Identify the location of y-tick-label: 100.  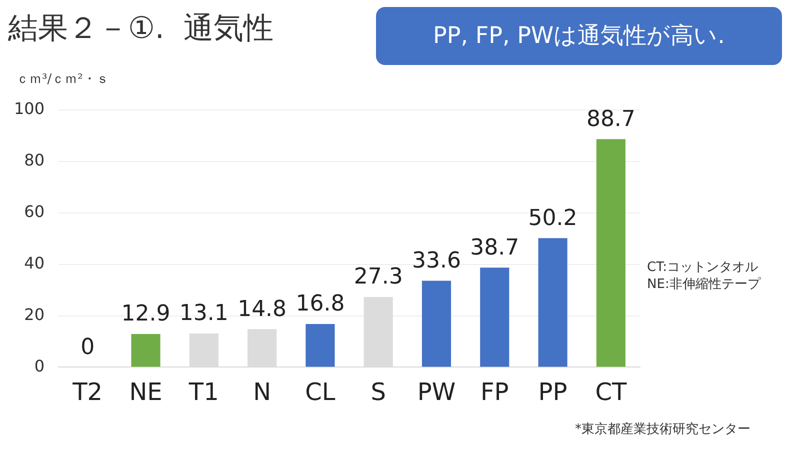
(29, 108).